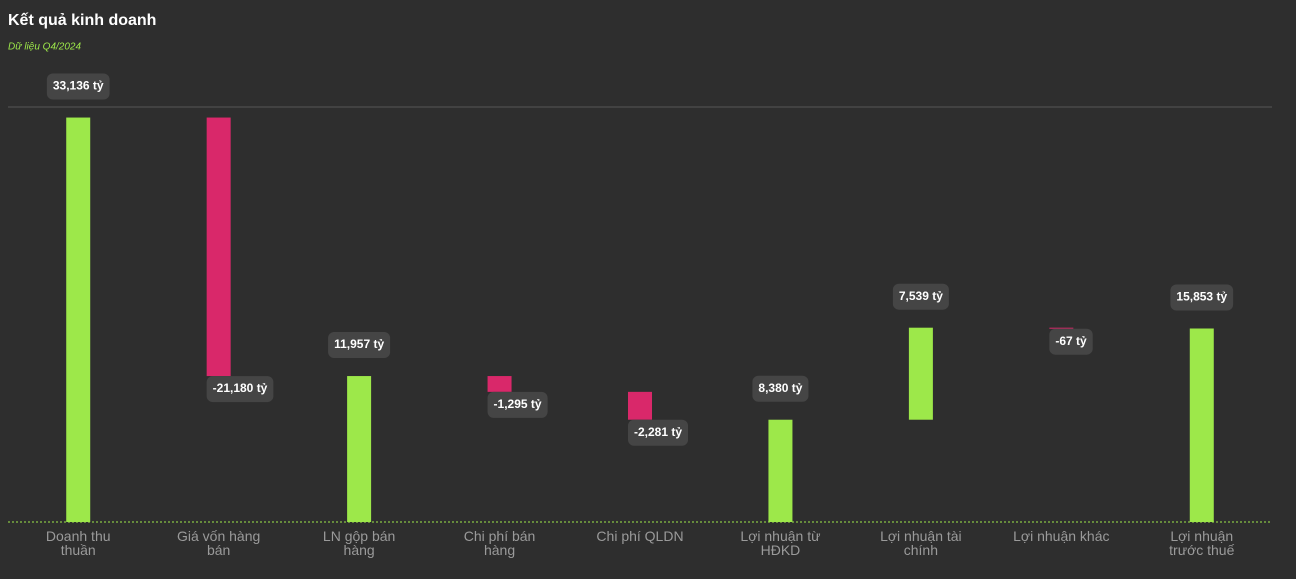 The image size is (1296, 579). Describe the element at coordinates (1202, 543) in the screenshot. I see `x-tick-label: Lợi nhuận trước thuế` at that location.